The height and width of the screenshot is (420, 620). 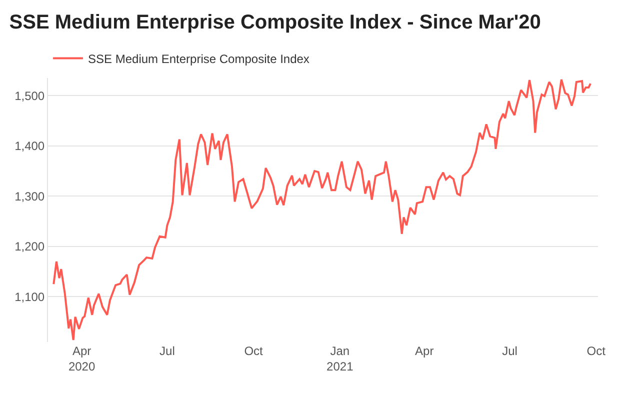 I want to click on y-tick-label: 1,300, so click(x=29, y=196).